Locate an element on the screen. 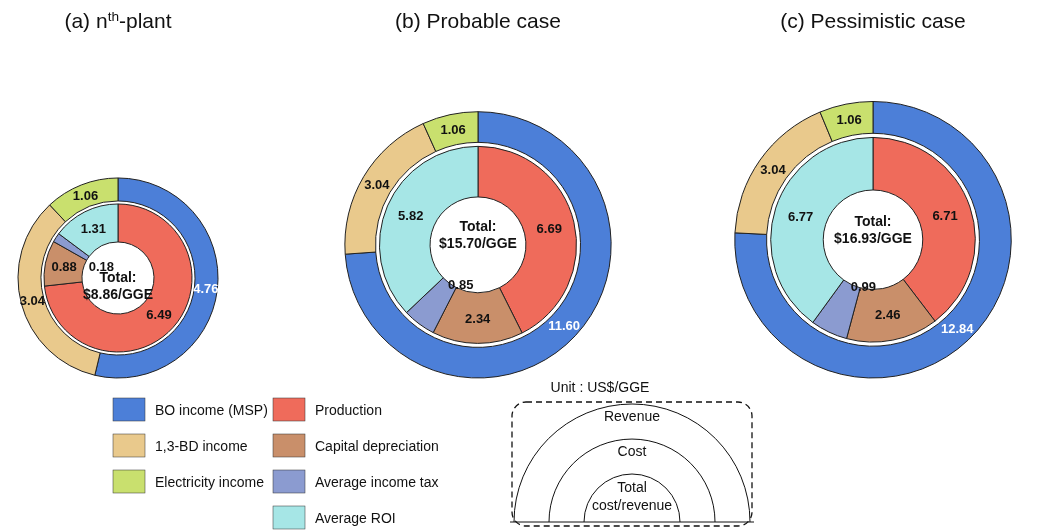 This screenshot has height=530, width=1042. chart-title: (c) Pessimistic case is located at coordinates (873, 20).